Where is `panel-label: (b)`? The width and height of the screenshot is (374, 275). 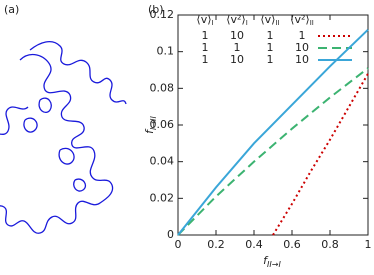
panel-label: (b) is located at coordinates (156, 9).